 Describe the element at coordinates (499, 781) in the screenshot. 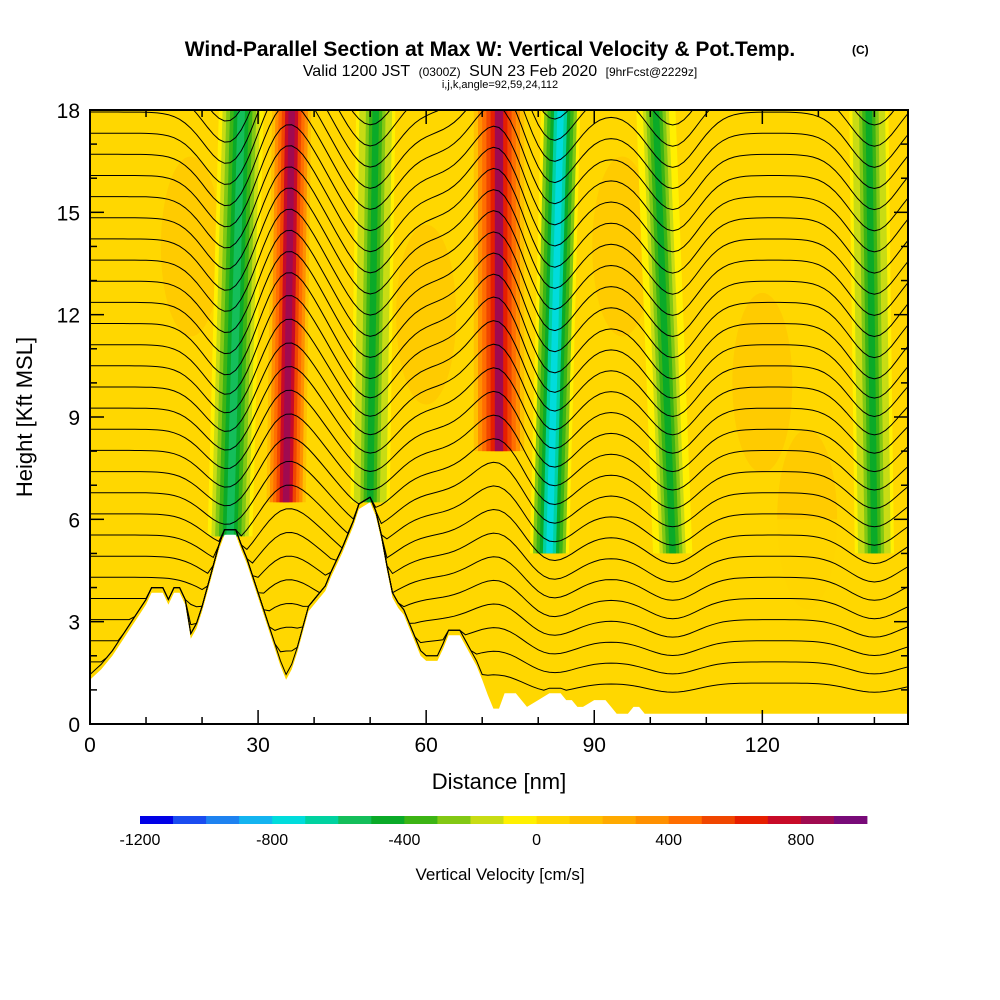

I see `x-axis-label: Distance [nm]` at that location.